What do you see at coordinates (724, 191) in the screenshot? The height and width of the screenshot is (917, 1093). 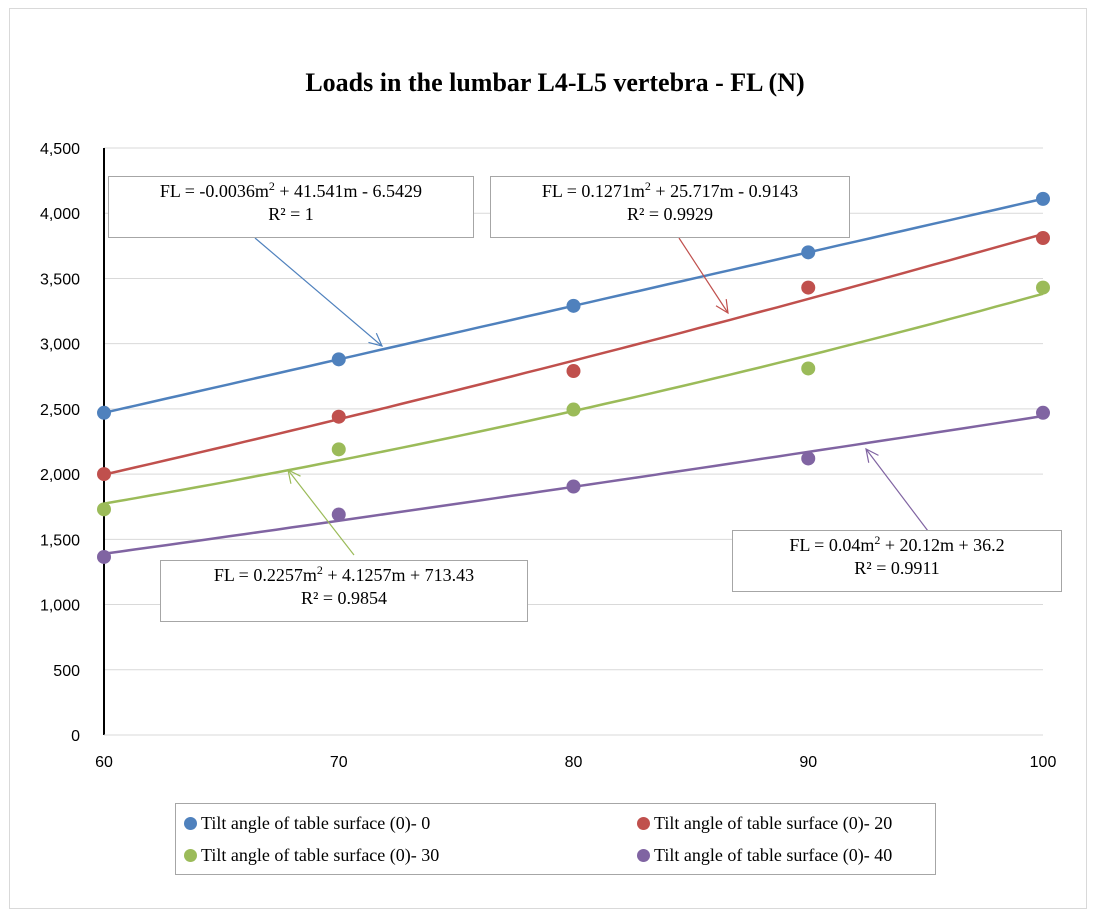 I see `equation-rhs: + 25.717m - 0.9143` at bounding box center [724, 191].